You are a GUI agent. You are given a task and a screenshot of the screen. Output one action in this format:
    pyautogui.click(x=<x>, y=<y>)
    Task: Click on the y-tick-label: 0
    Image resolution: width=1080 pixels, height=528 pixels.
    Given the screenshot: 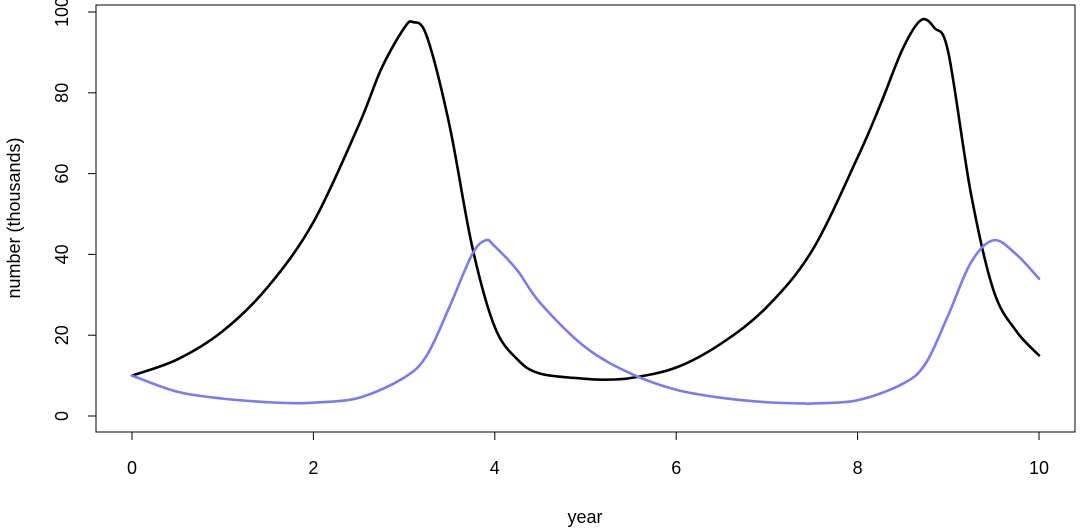 What is the action you would take?
    pyautogui.click(x=62, y=416)
    